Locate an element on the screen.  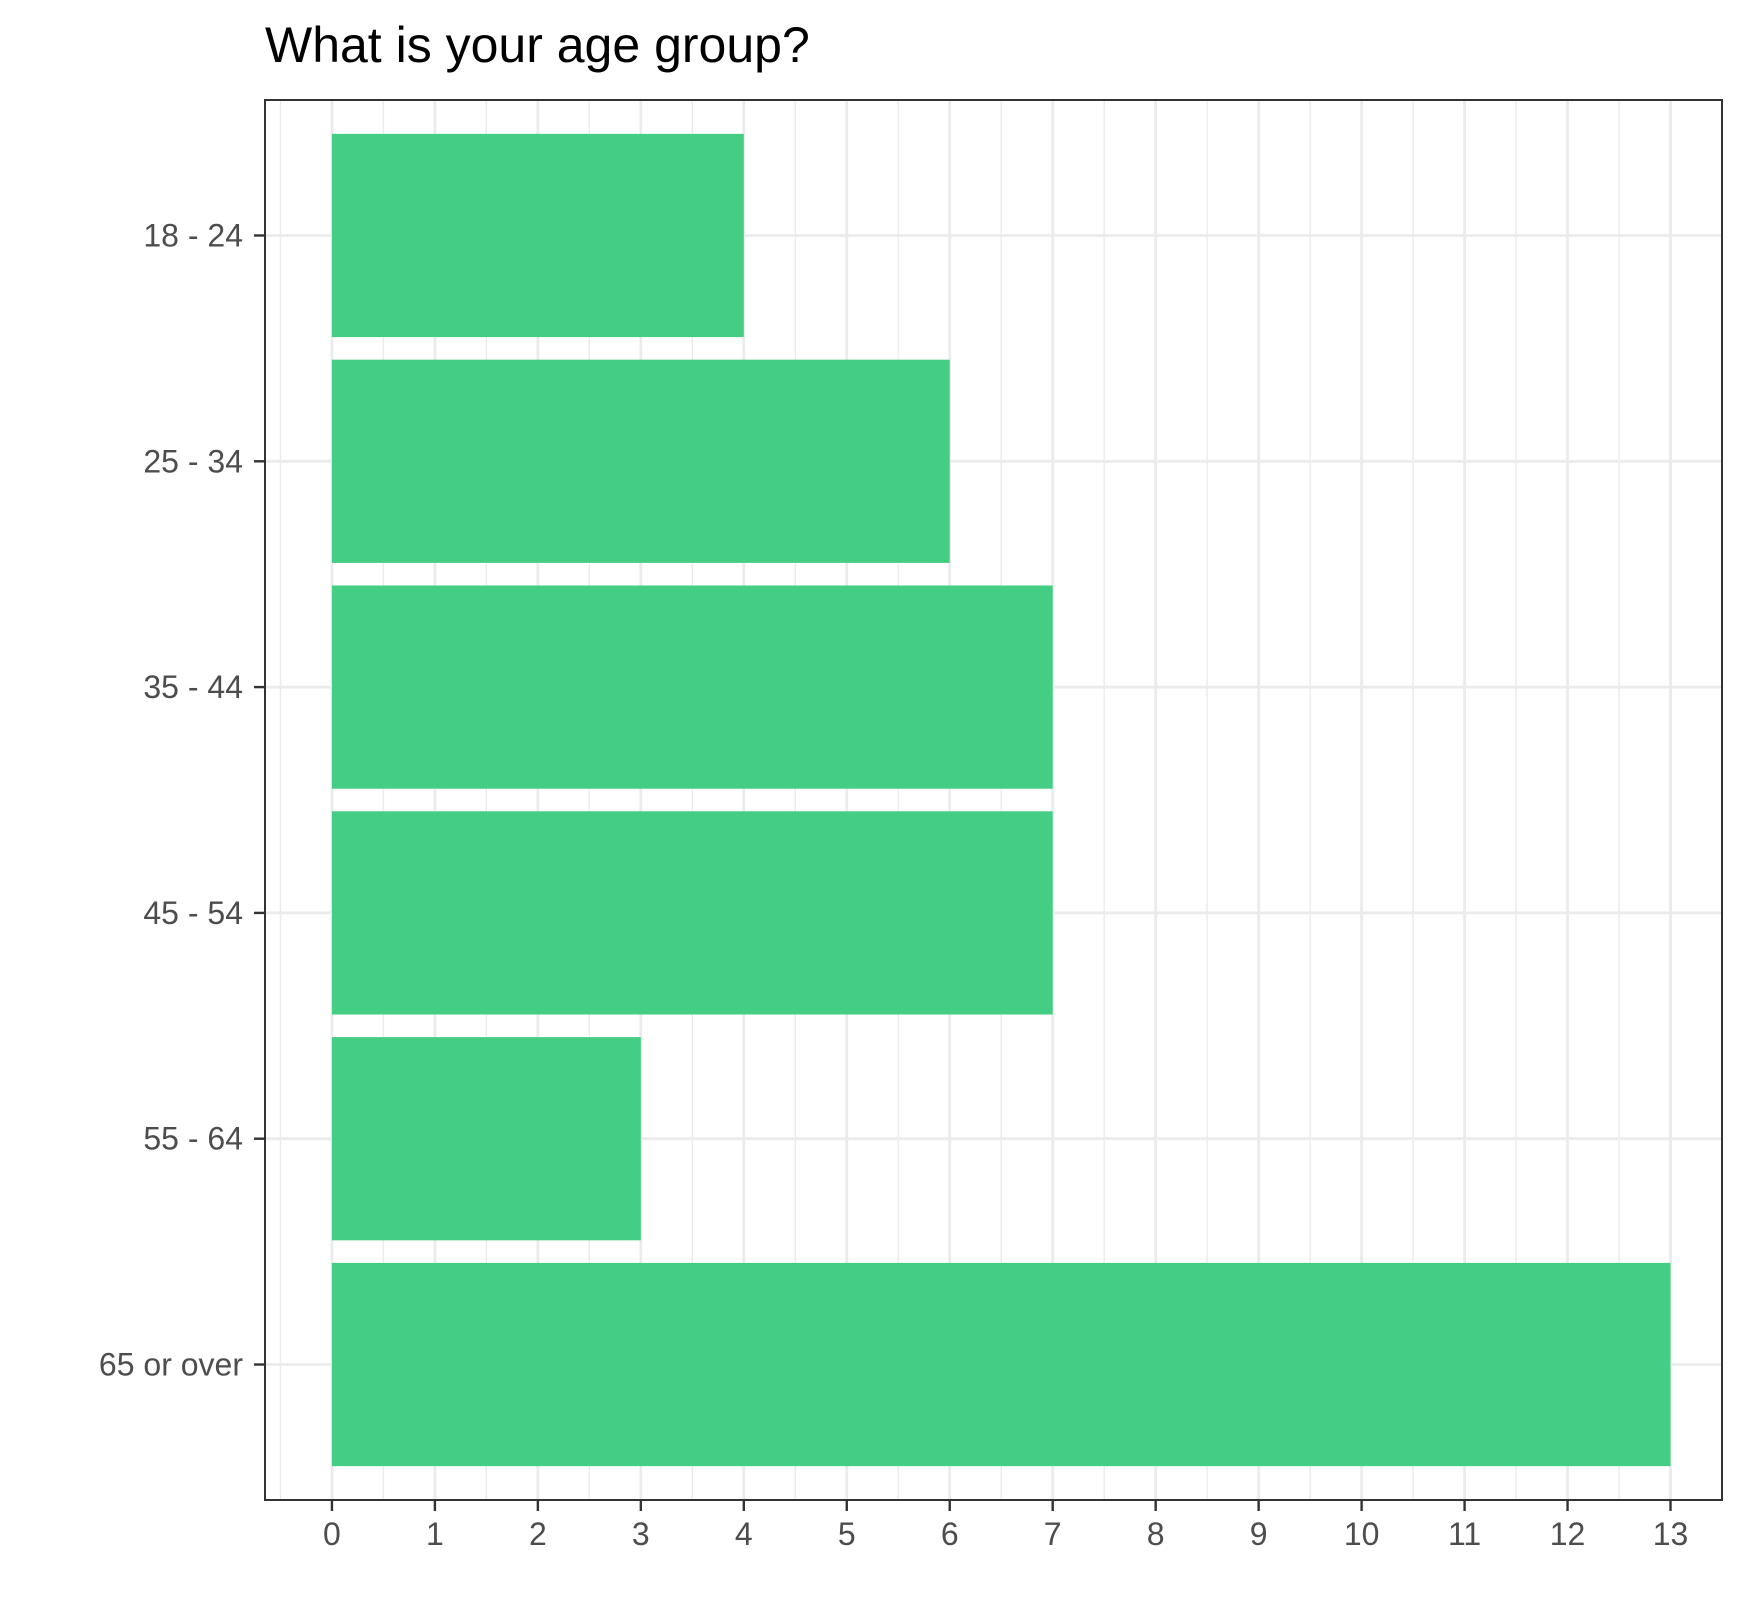
y-tick-label: 45 - 54 is located at coordinates (193, 913).